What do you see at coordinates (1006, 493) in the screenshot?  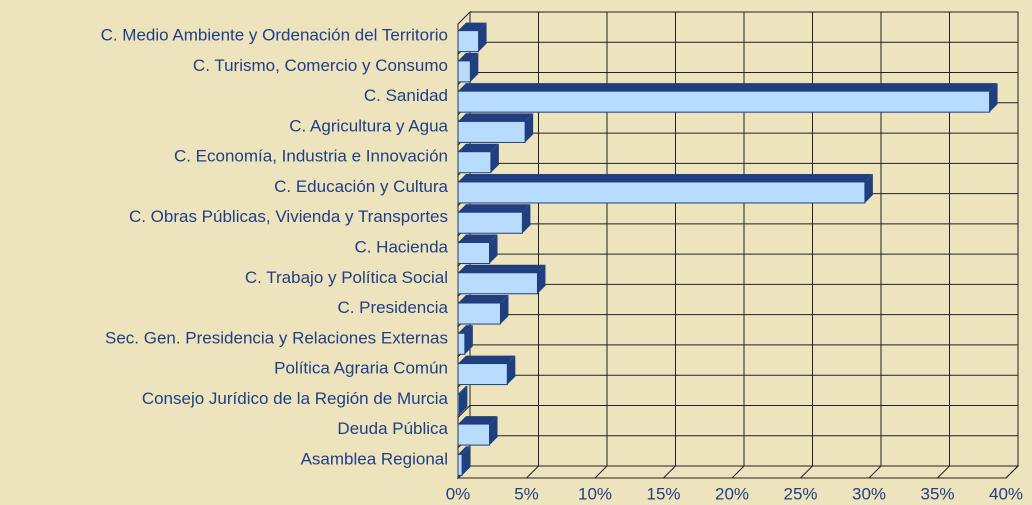 I see `x-tick-label: 40%` at bounding box center [1006, 493].